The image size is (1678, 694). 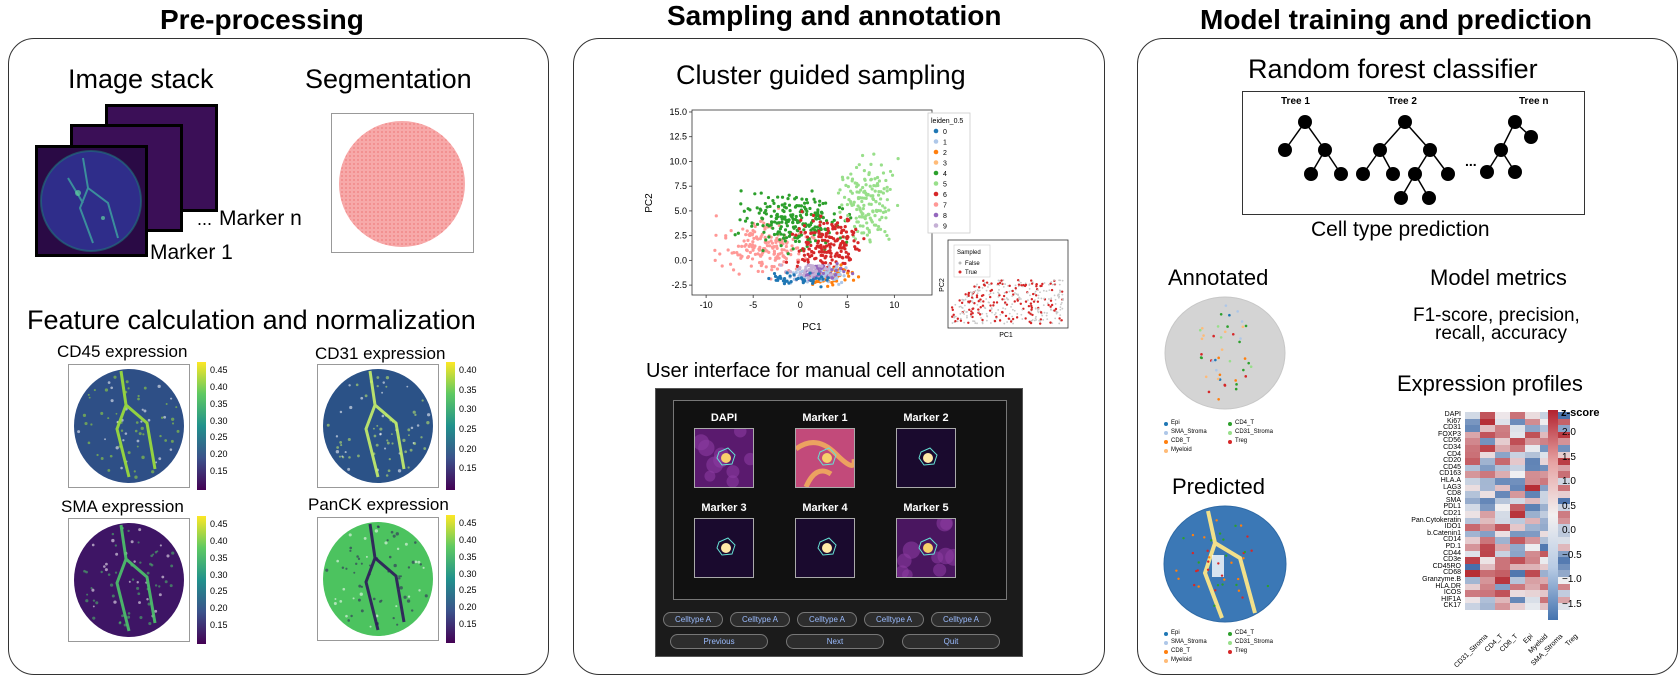 What do you see at coordinates (936, 183) in the screenshot?
I see `pca-legend-marker` at bounding box center [936, 183].